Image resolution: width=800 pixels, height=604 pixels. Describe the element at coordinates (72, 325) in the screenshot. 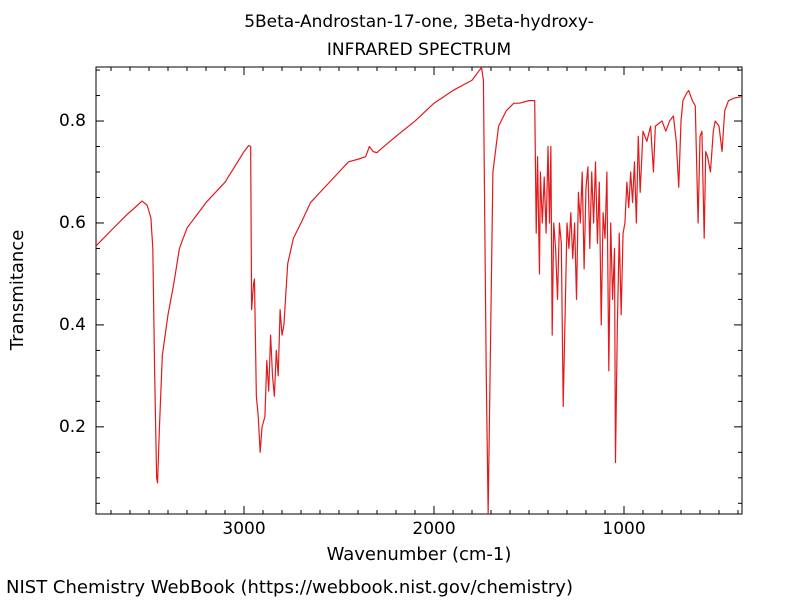

I see `y-tick-label: 0.4` at that location.